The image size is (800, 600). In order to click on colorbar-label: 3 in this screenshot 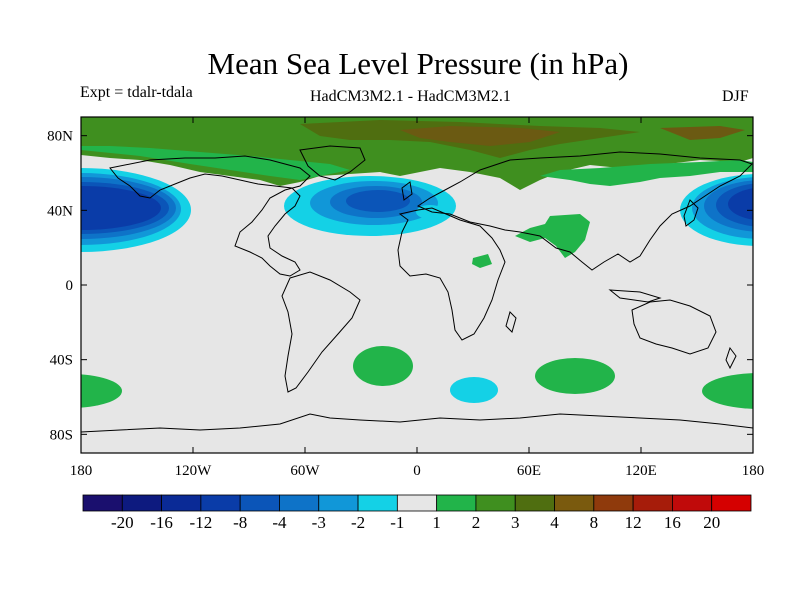, I will do `click(515, 522)`.